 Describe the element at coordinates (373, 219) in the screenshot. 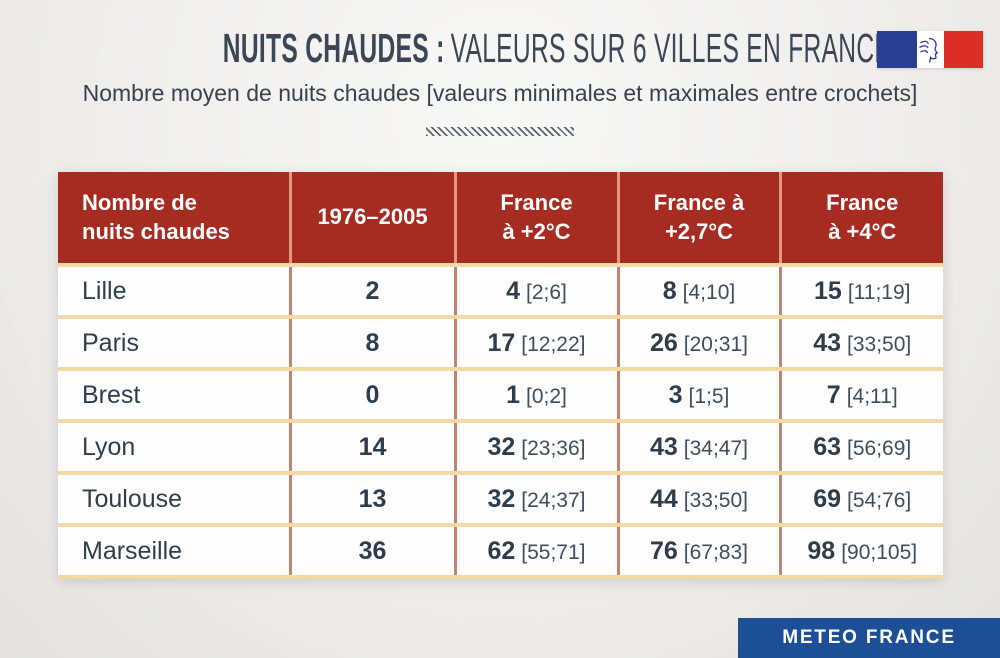

I see `col-header-baseline: 1976–2005` at that location.